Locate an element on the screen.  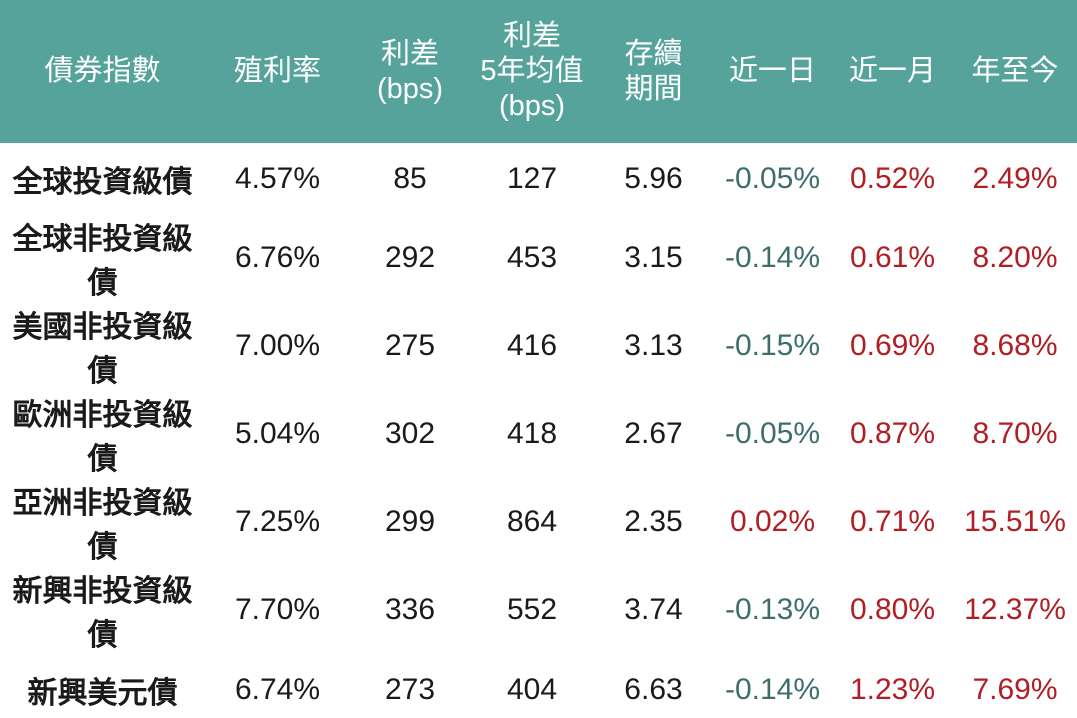
cell-chg-ytd: 2.49% is located at coordinates (1015, 178).